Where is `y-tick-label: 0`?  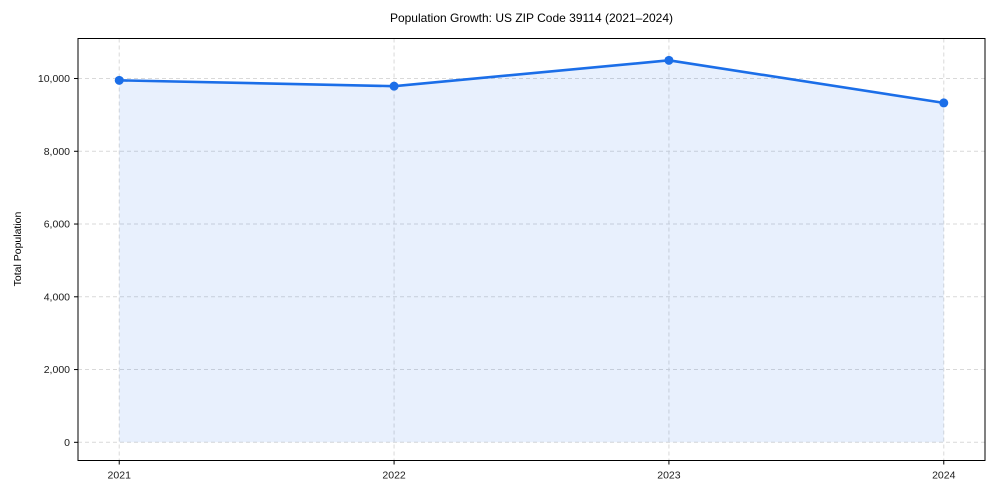
y-tick-label: 0 is located at coordinates (67, 443).